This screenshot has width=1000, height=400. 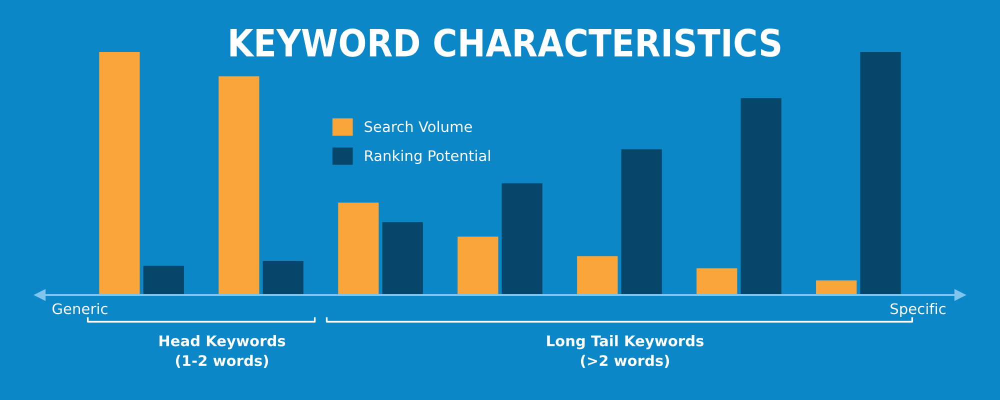 What do you see at coordinates (625, 351) in the screenshot?
I see `text: Long Tail Keywords (>2 words)` at bounding box center [625, 351].